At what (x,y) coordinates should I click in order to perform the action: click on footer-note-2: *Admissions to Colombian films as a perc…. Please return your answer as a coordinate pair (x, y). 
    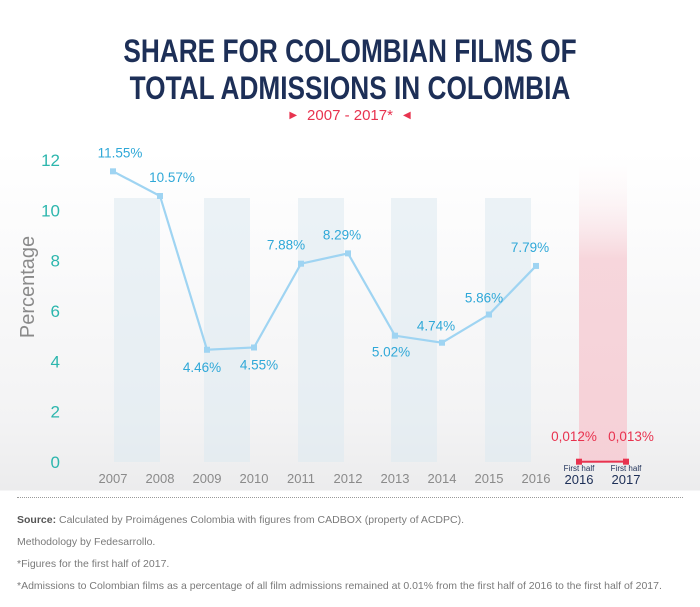
    Looking at the image, I should click on (339, 586).